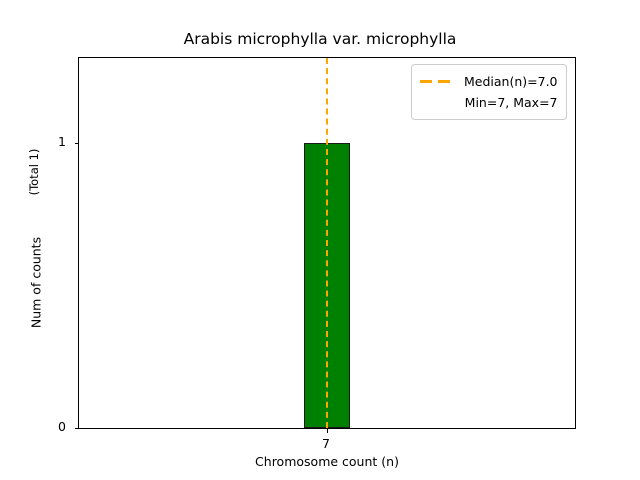 Image resolution: width=640 pixels, height=480 pixels. I want to click on y-tick-label-1: 1, so click(62, 142).